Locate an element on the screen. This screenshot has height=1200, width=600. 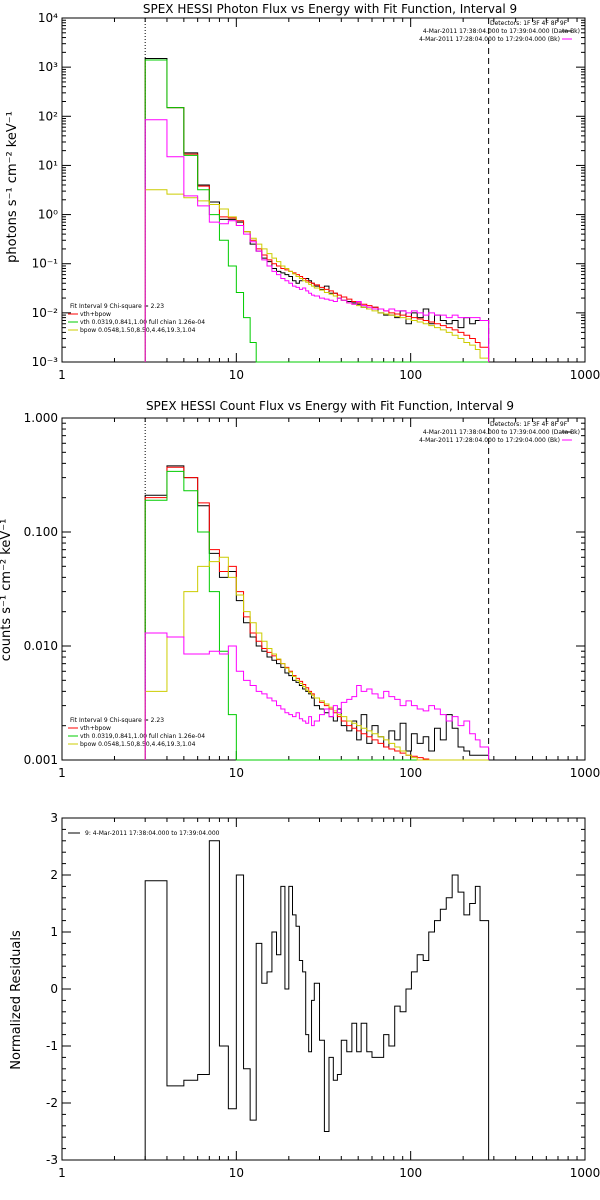
y-tick-label: 3 is located at coordinates (54, 818).